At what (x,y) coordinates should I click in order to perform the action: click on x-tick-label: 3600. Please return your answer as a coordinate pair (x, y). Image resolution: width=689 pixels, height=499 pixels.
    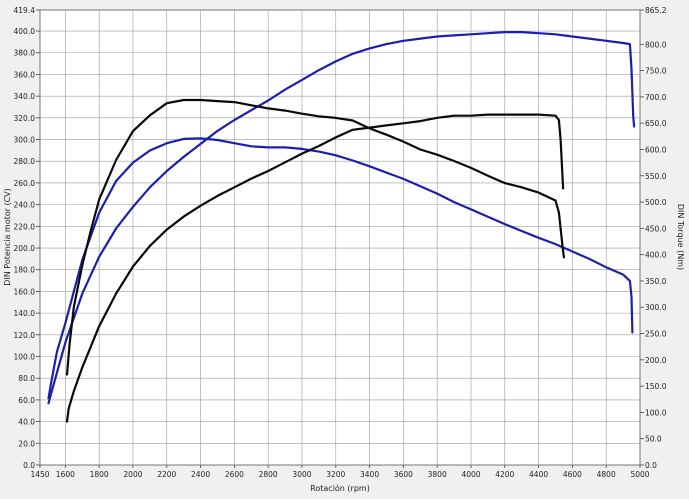
    Looking at the image, I should click on (403, 474).